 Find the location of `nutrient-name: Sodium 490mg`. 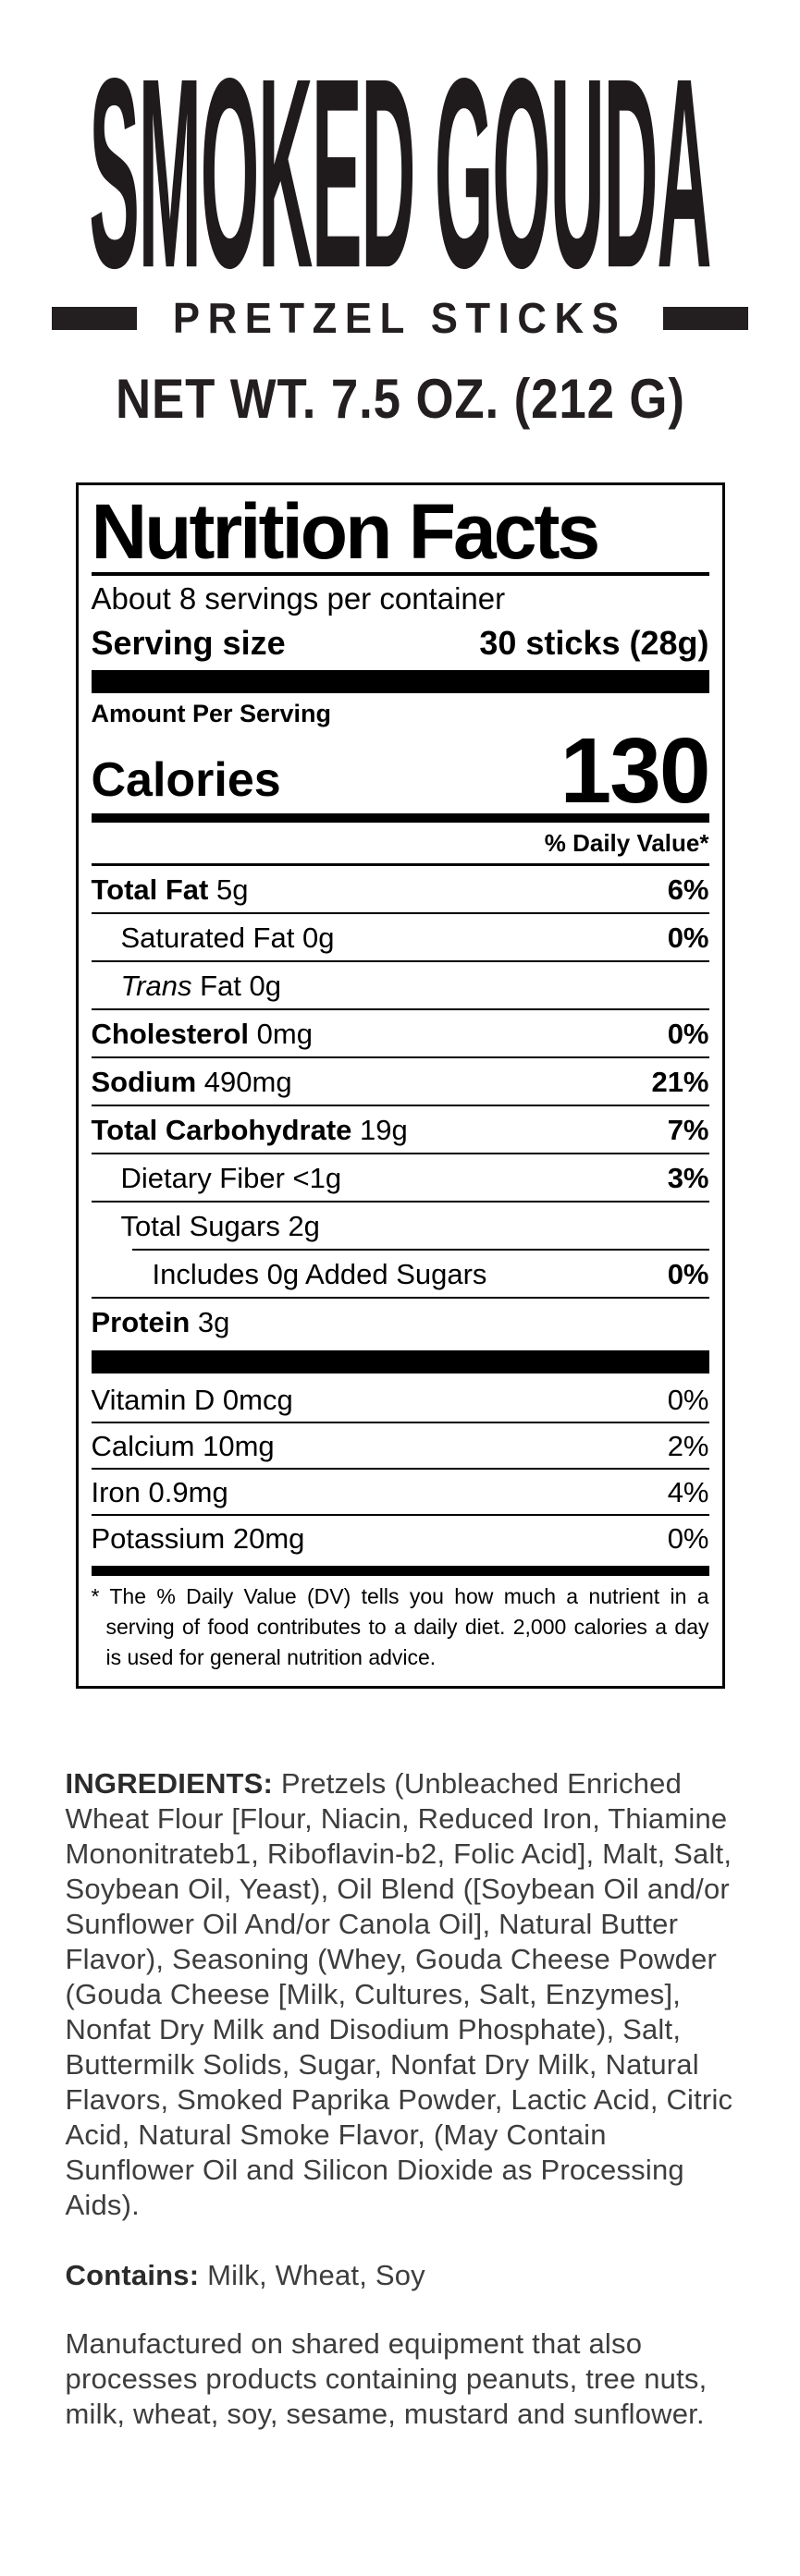

nutrient-name: Sodium 490mg is located at coordinates (191, 1082).